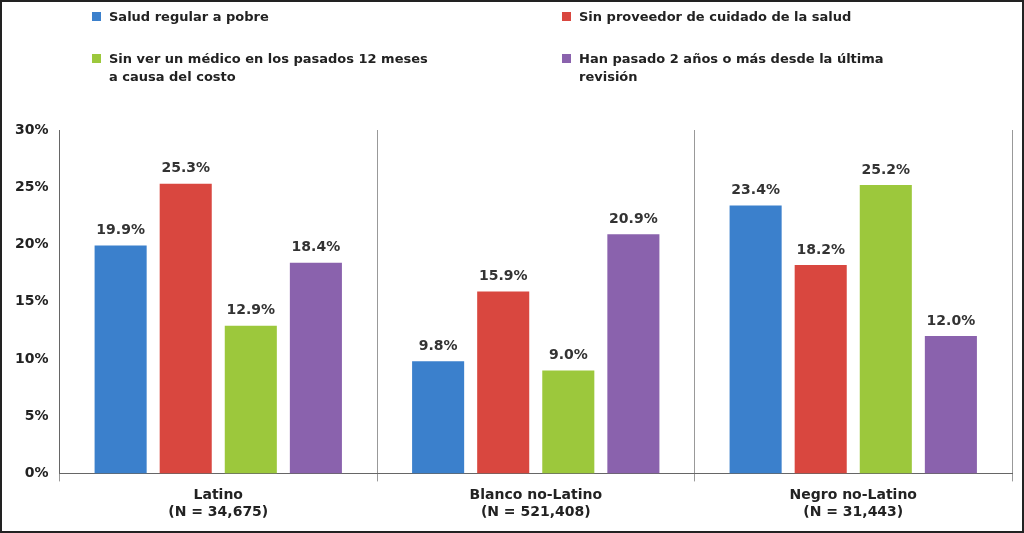 Image resolution: width=1024 pixels, height=533 pixels. I want to click on text: 9.8%, so click(438, 344).